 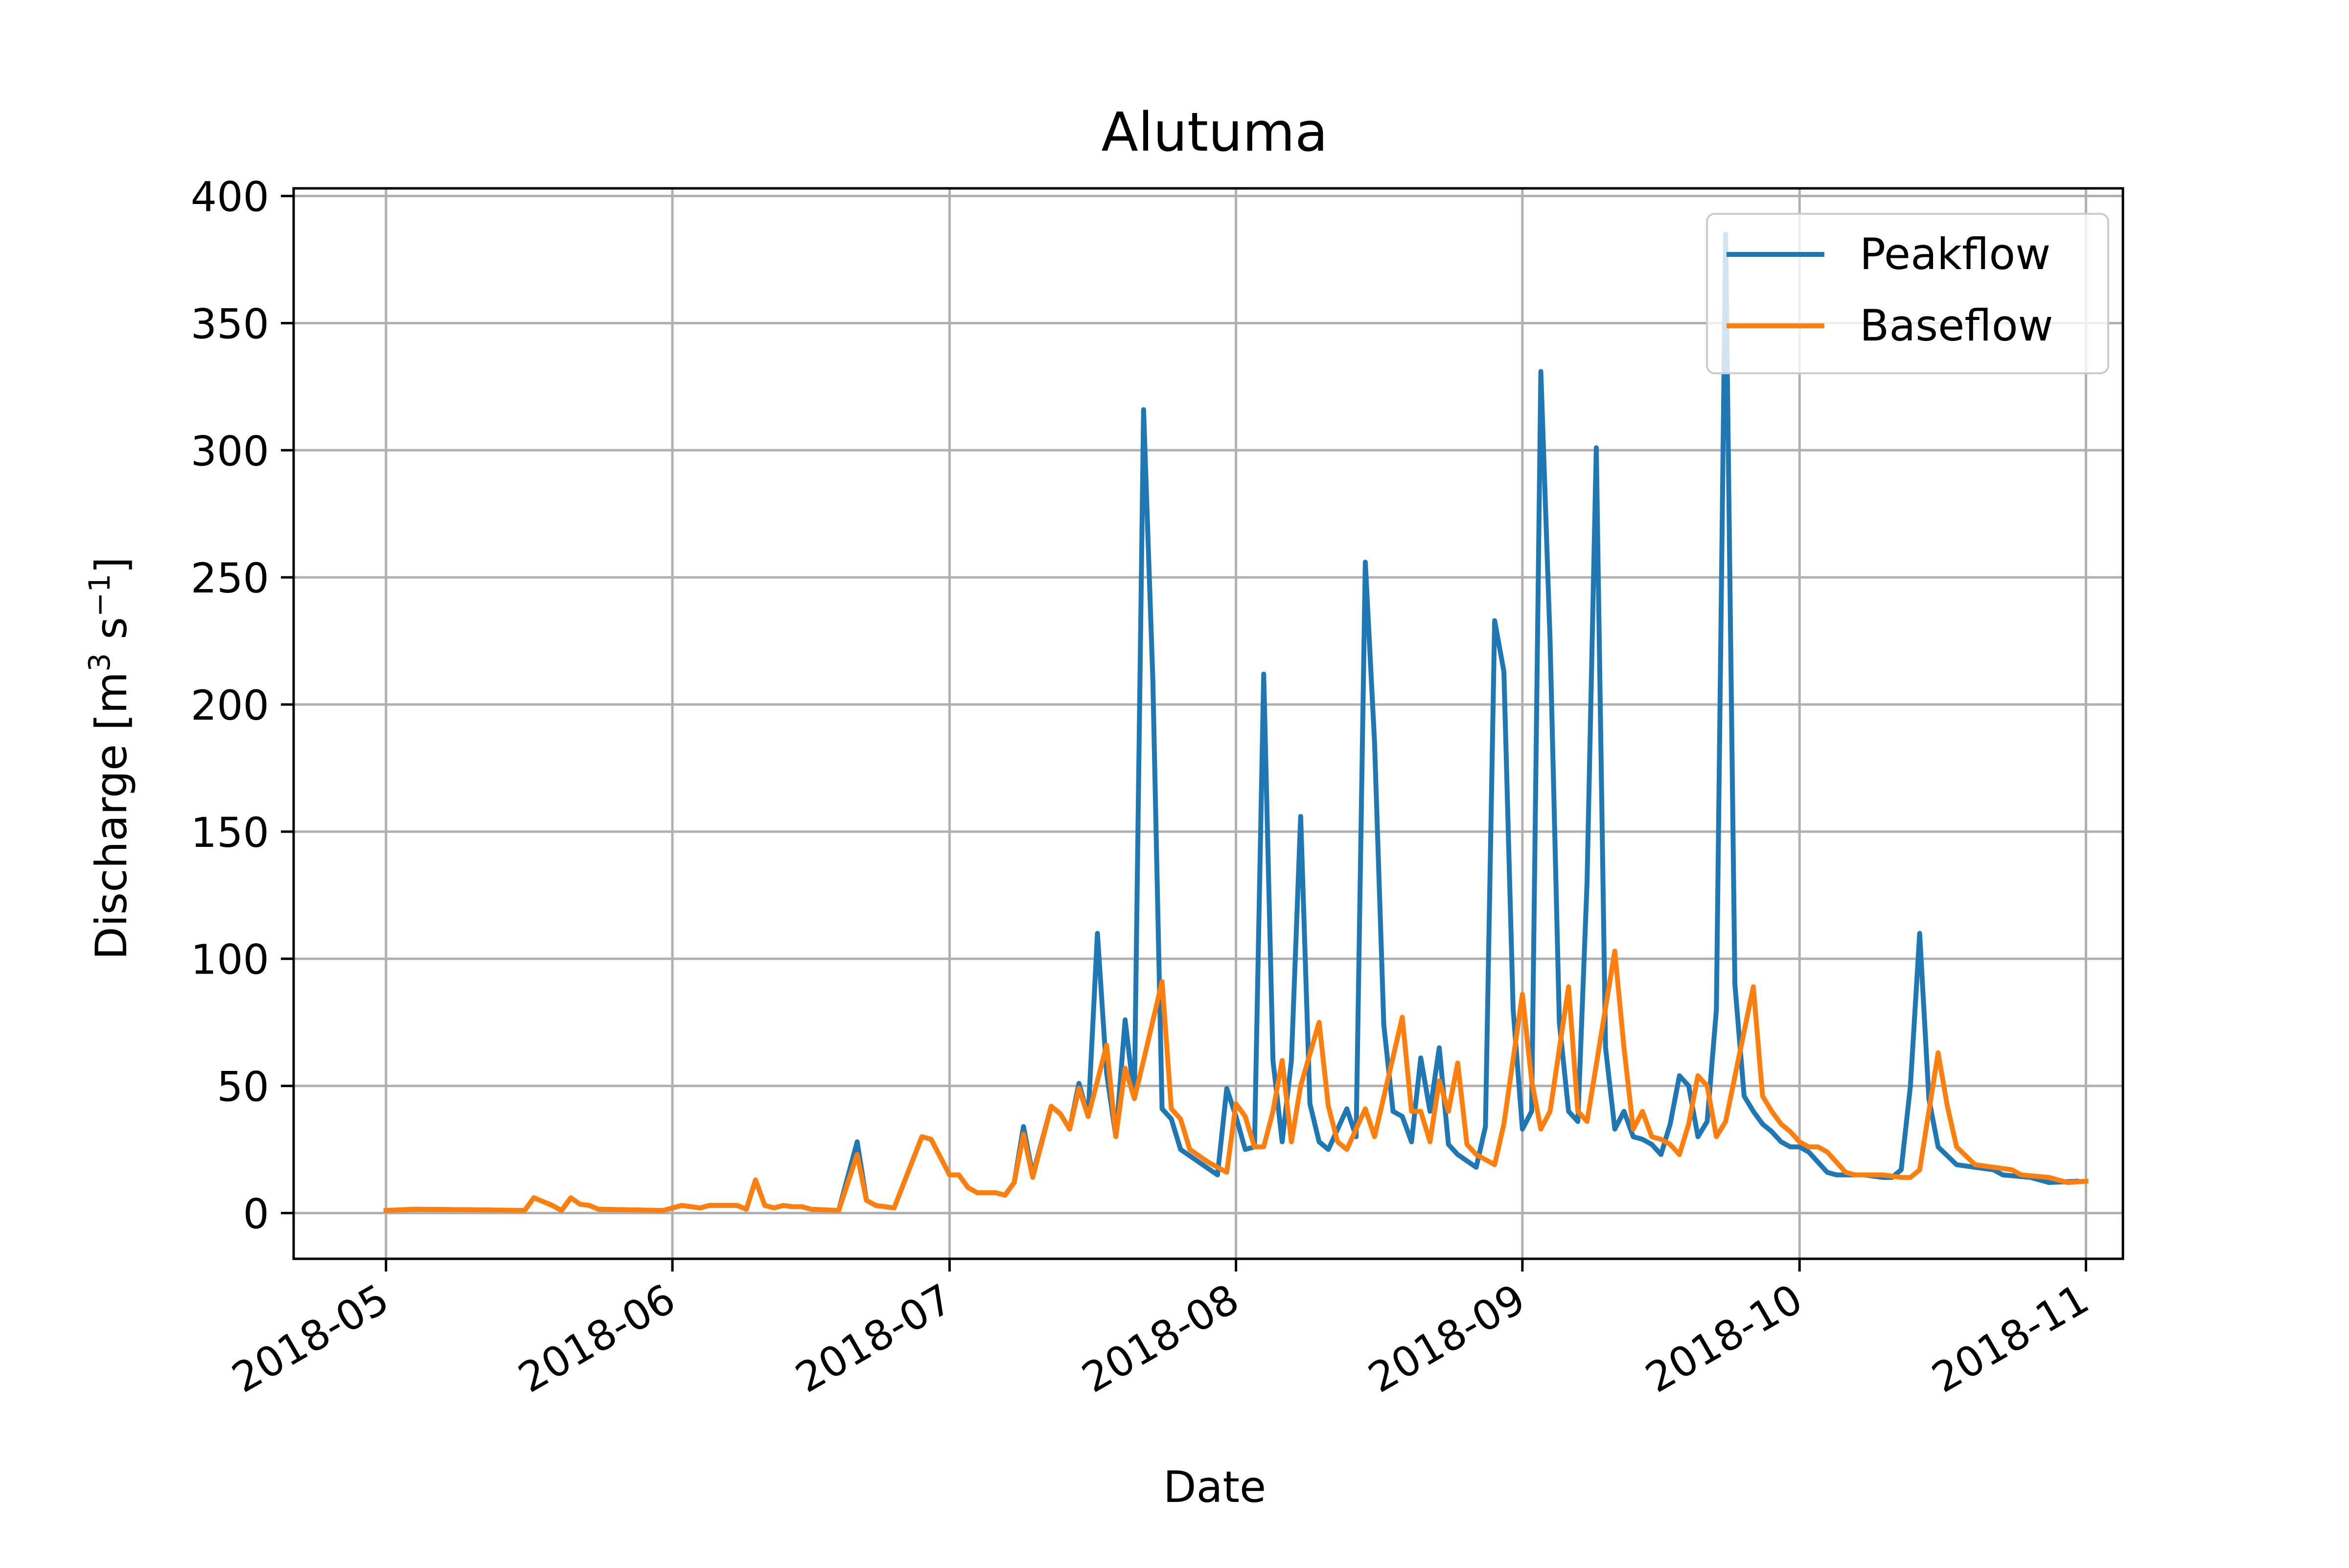 I want to click on y-axis-label-exponent: 3, so click(x=100, y=663).